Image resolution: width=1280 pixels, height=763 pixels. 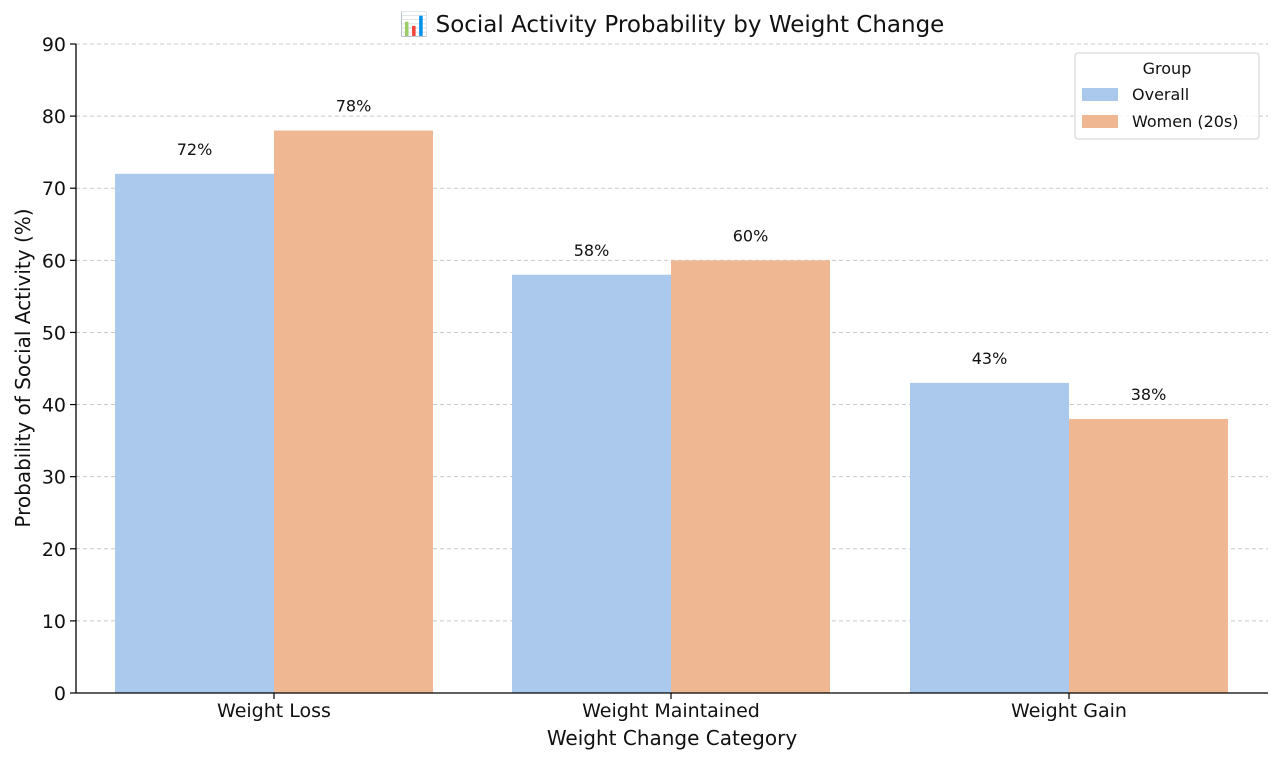 I want to click on y-tick-label: 30, so click(x=54, y=478).